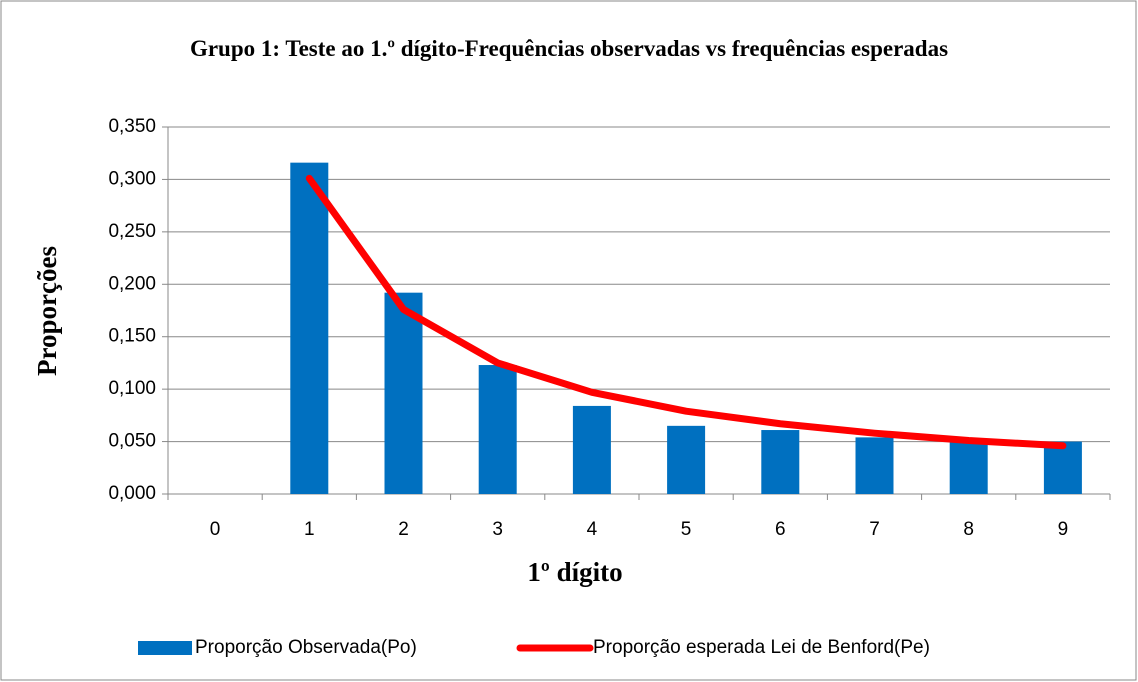 This screenshot has height=682, width=1138. What do you see at coordinates (132, 283) in the screenshot?
I see `y-tick-label: 0,200` at bounding box center [132, 283].